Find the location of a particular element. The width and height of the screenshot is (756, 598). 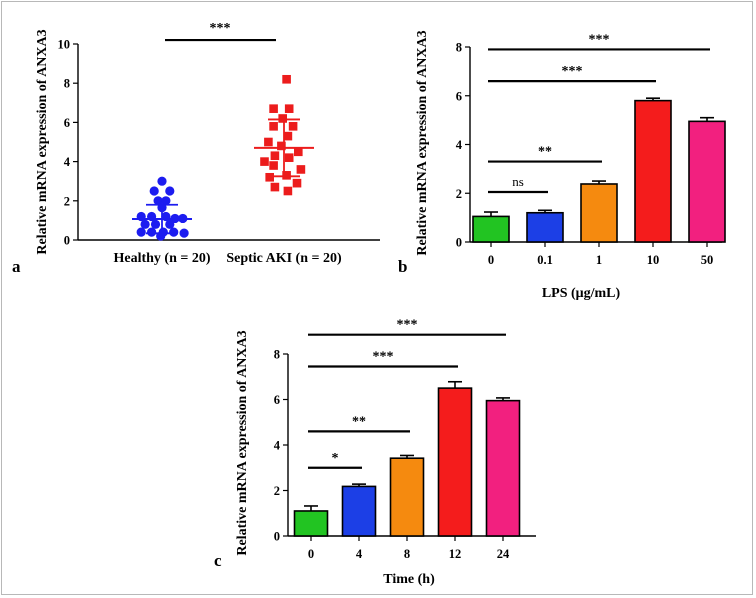

panel-a-significance-label: *** is located at coordinates (220, 28).